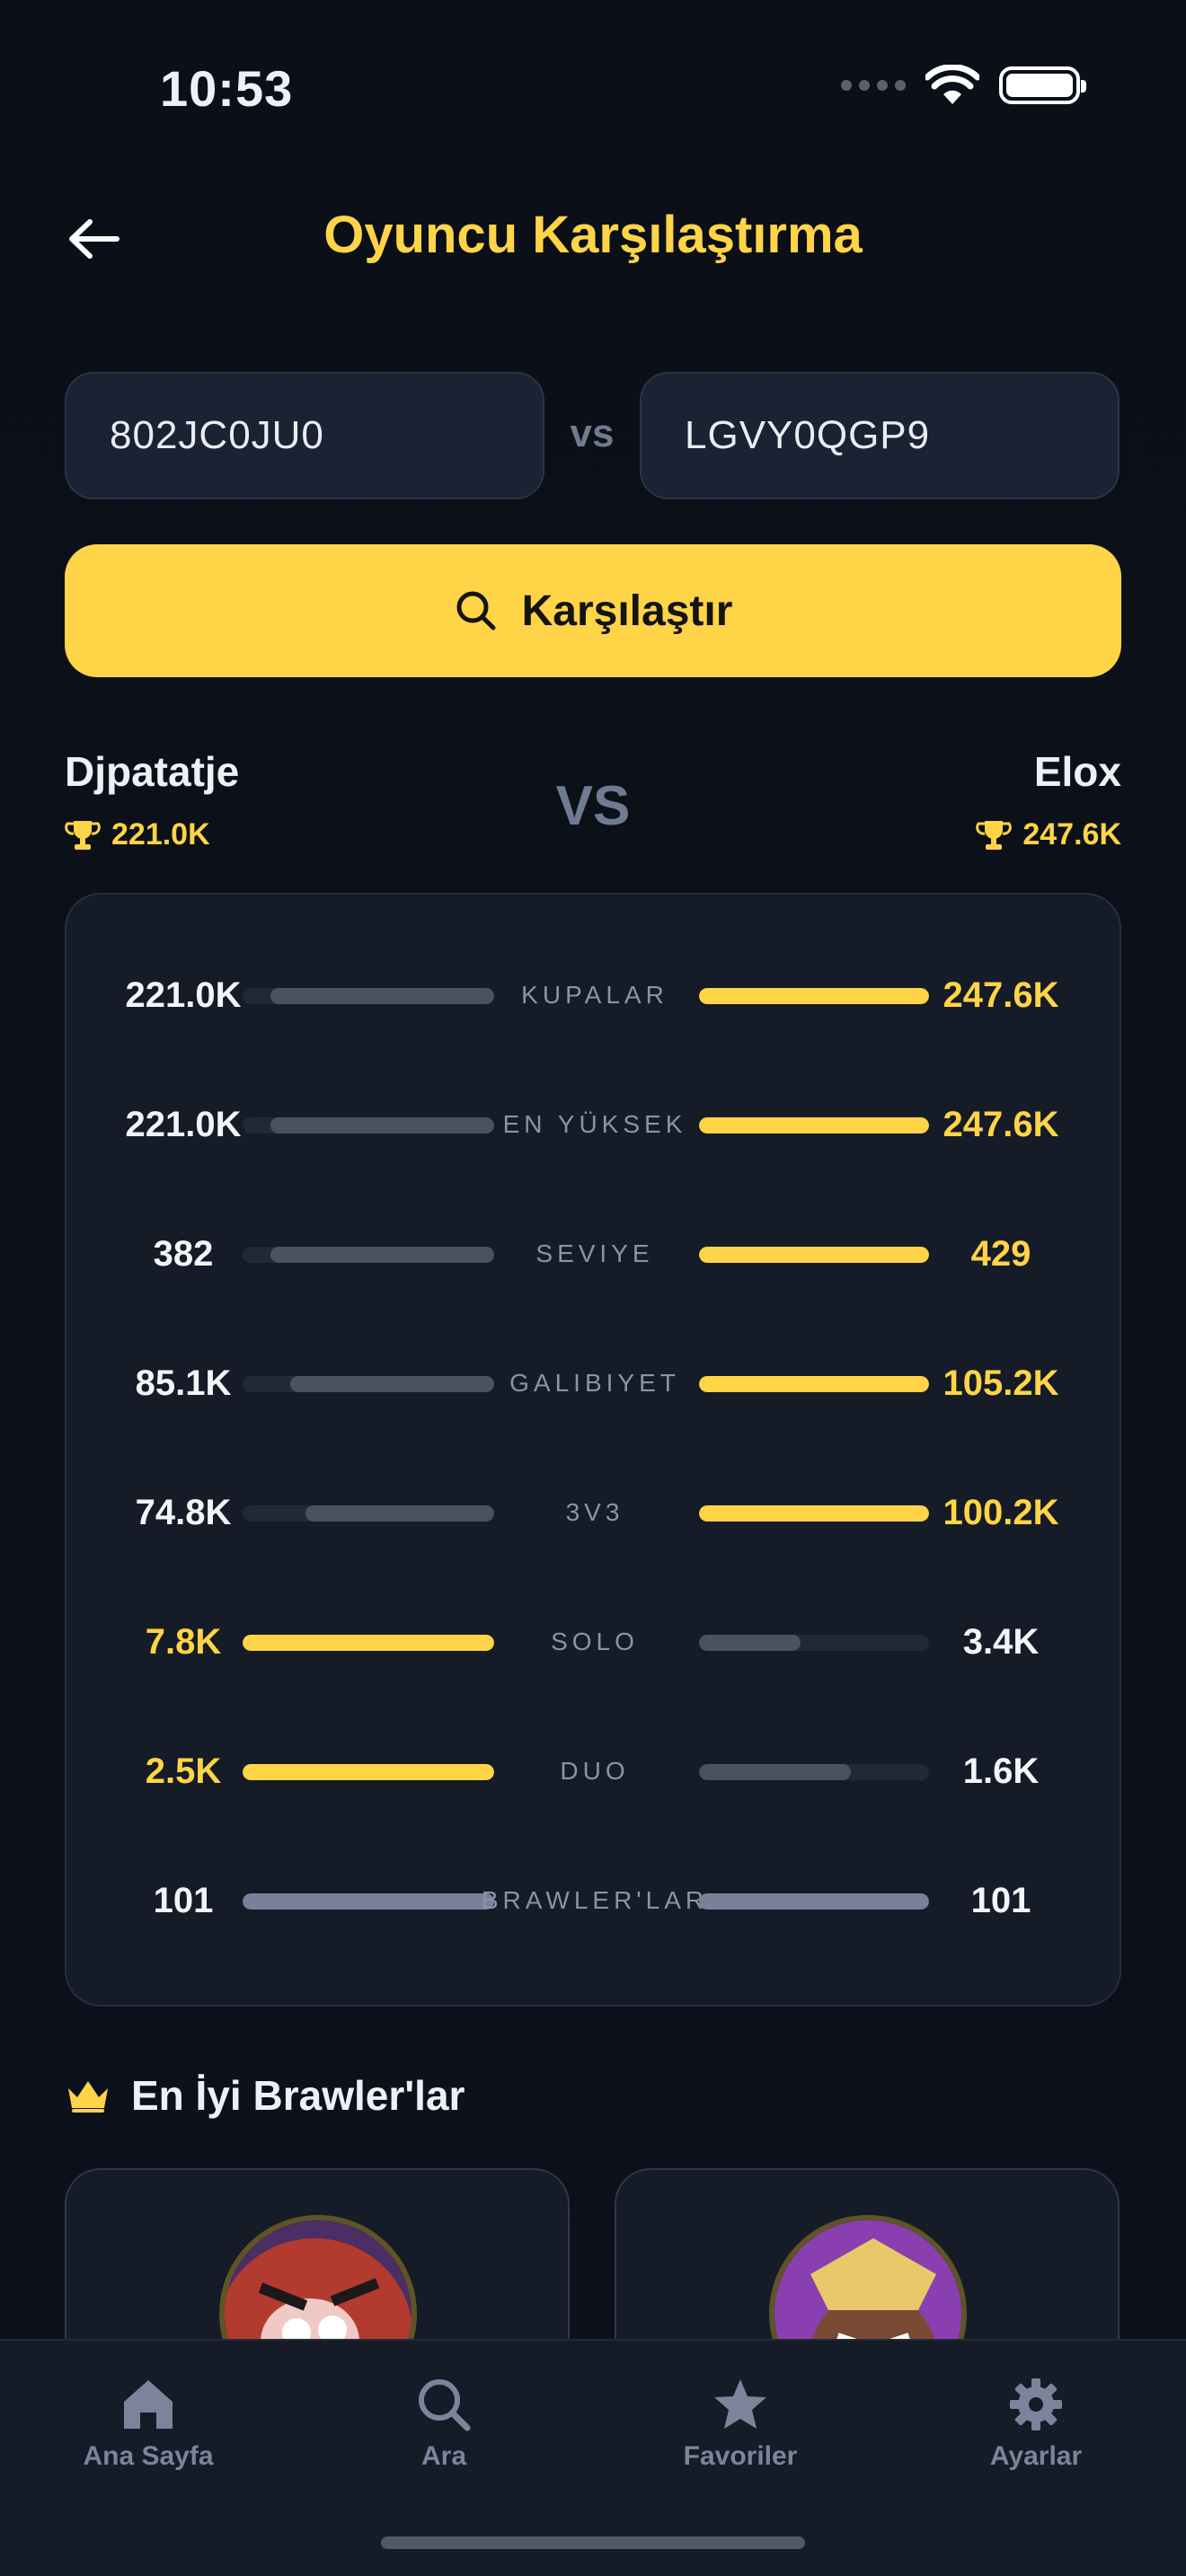 Image resolution: width=1186 pixels, height=2576 pixels. Describe the element at coordinates (952, 84) in the screenshot. I see `wifi-icon` at that location.